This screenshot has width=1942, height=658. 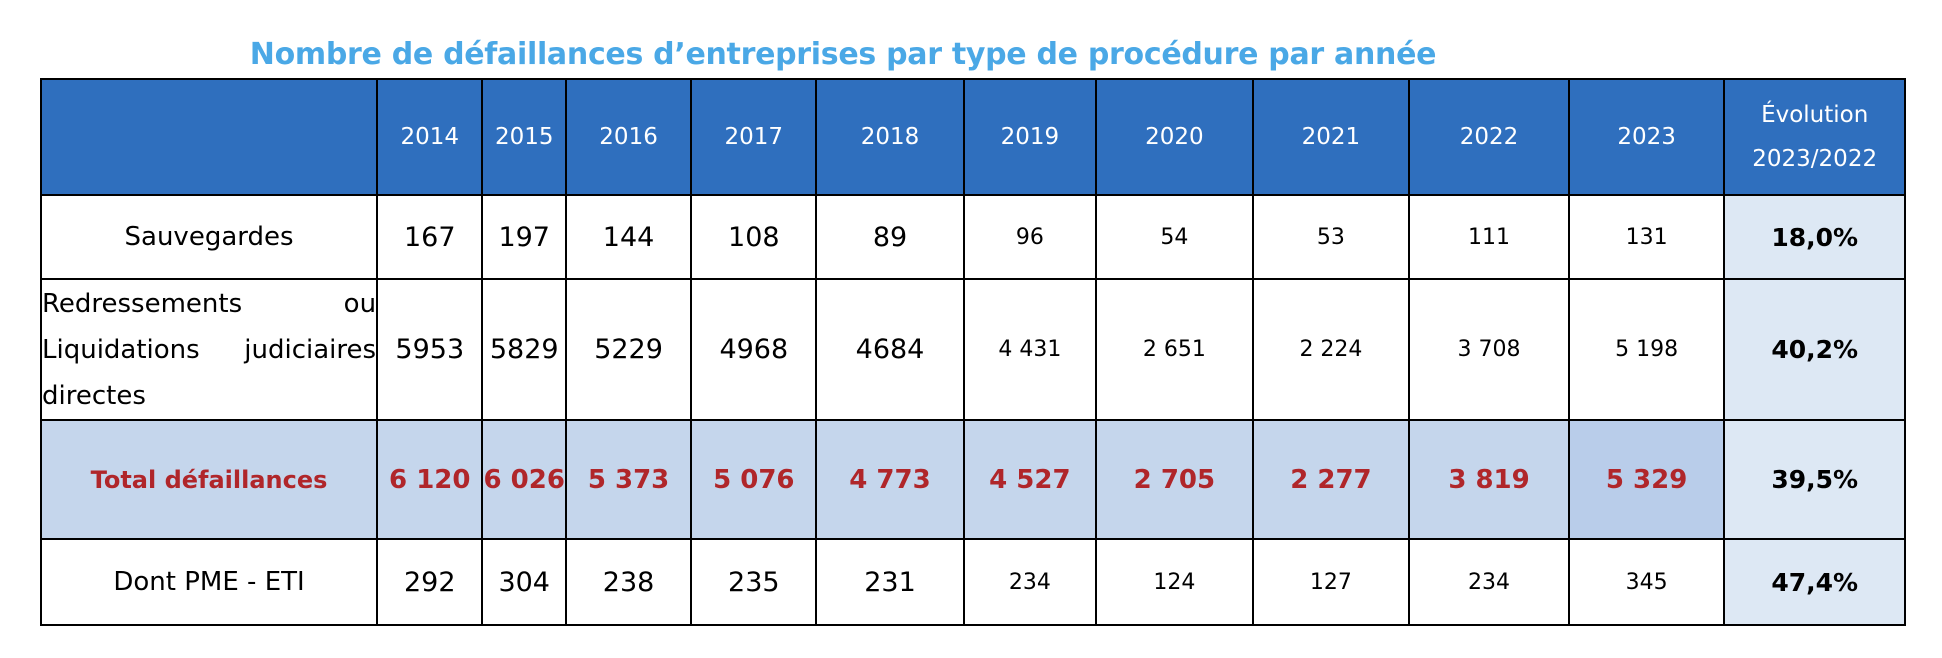 I want to click on total-cell: 2 277, so click(x=1331, y=479).